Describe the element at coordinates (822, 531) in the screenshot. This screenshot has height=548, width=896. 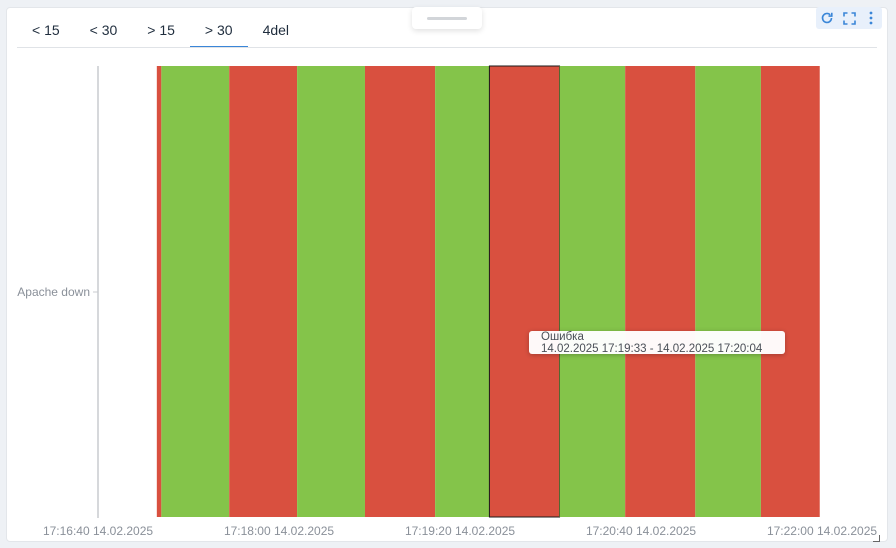
I see `x-tick-label: 17:22:00 14.02.2025` at that location.